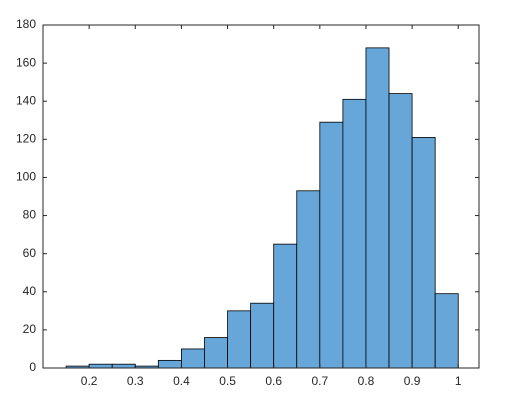 The height and width of the screenshot is (400, 507). What do you see at coordinates (30, 215) in the screenshot?
I see `y-tick-label: 80` at bounding box center [30, 215].